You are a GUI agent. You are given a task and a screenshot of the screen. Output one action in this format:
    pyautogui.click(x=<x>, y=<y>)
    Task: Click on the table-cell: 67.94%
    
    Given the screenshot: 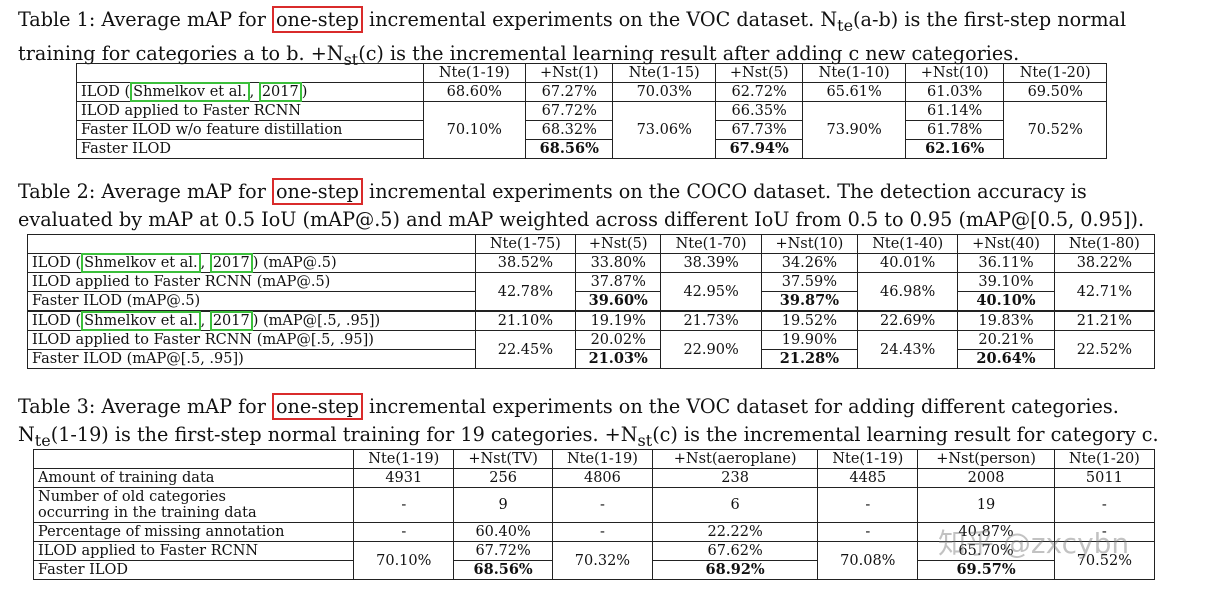 What is the action you would take?
    pyautogui.click(x=759, y=149)
    